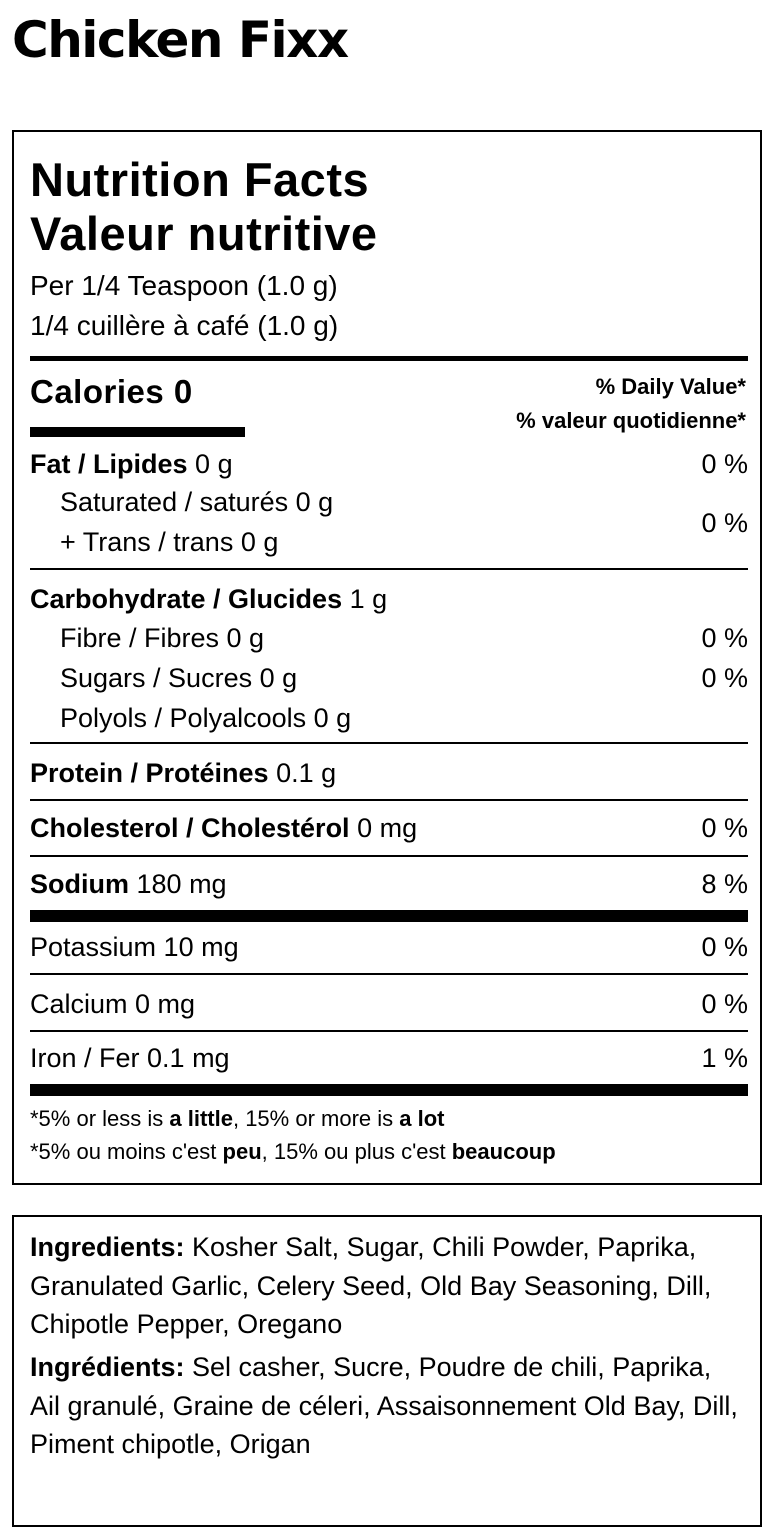  What do you see at coordinates (724, 947) in the screenshot?
I see `potassium-dv: 0 %` at bounding box center [724, 947].